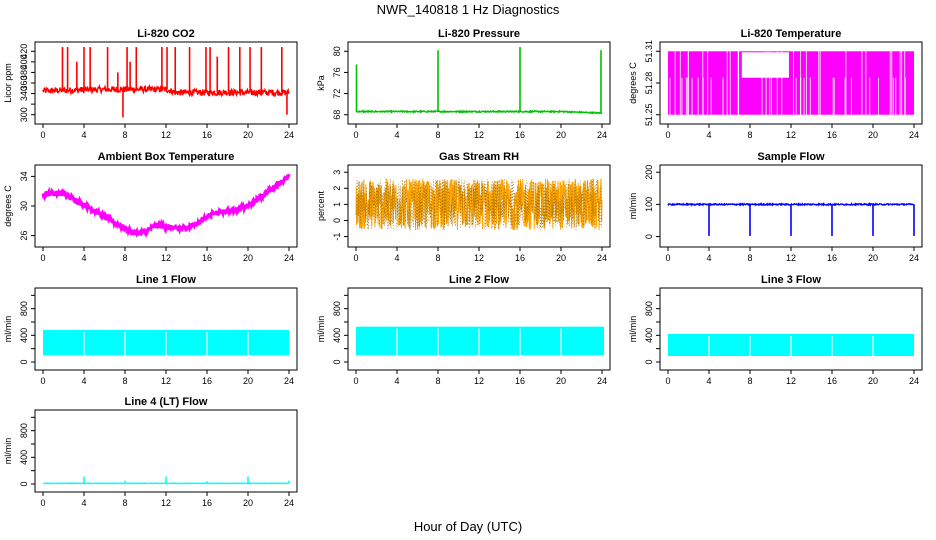 This screenshot has width=936, height=540. Describe the element at coordinates (479, 157) in the screenshot. I see `panel-title: Gas Stream RH` at that location.